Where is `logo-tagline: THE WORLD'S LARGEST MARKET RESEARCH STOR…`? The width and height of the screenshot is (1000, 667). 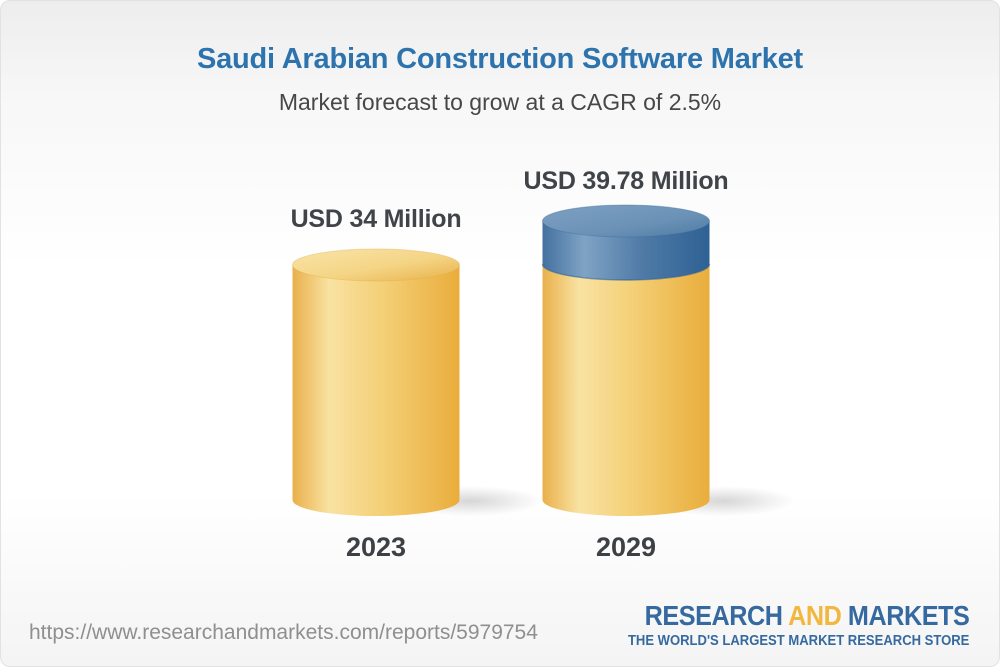
logo-tagline: THE WORLD'S LARGEST MARKET RESEARCH STOR… is located at coordinates (798, 641).